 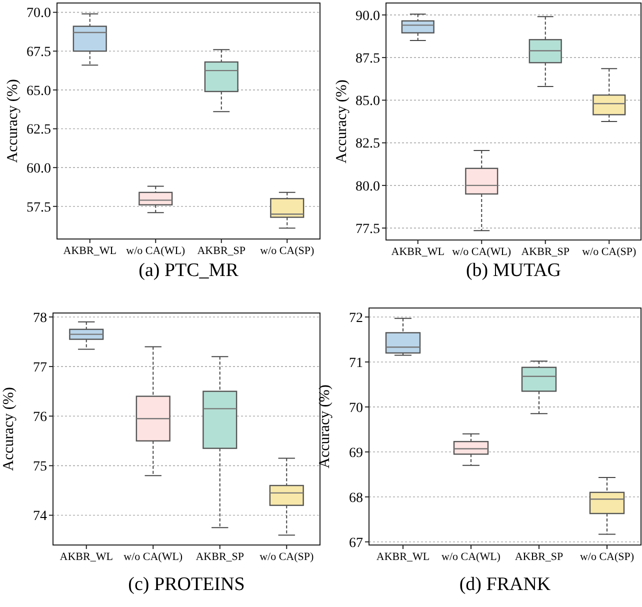 I want to click on y-tick-label: 57.5, so click(x=38, y=208).